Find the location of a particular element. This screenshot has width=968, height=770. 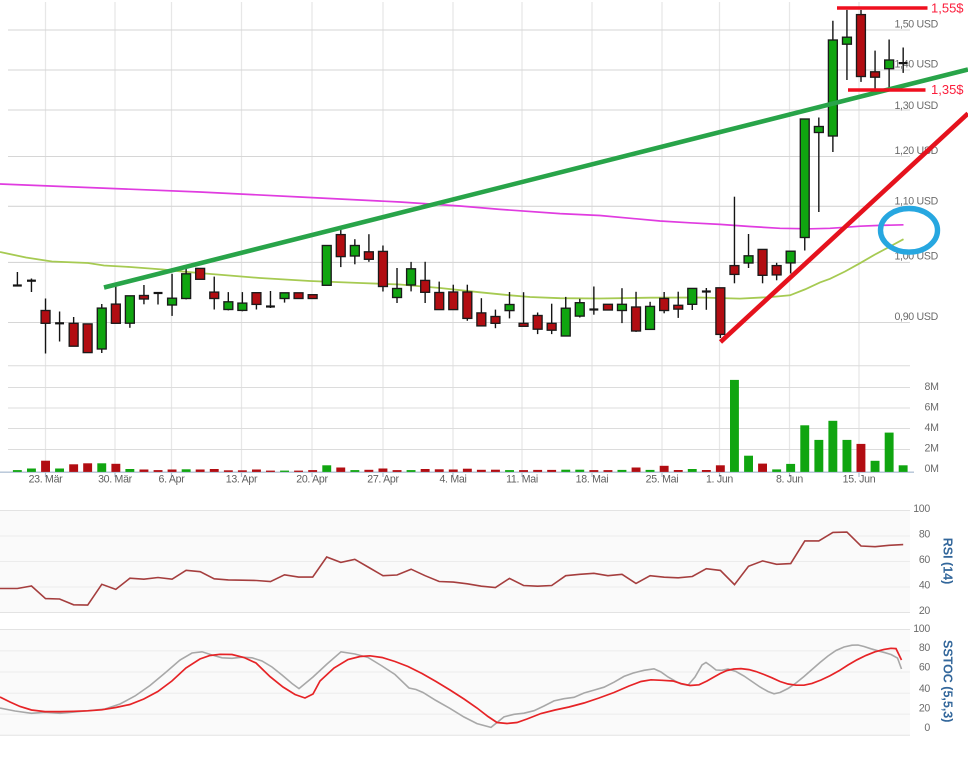

svg-text: 8M is located at coordinates (932, 387).